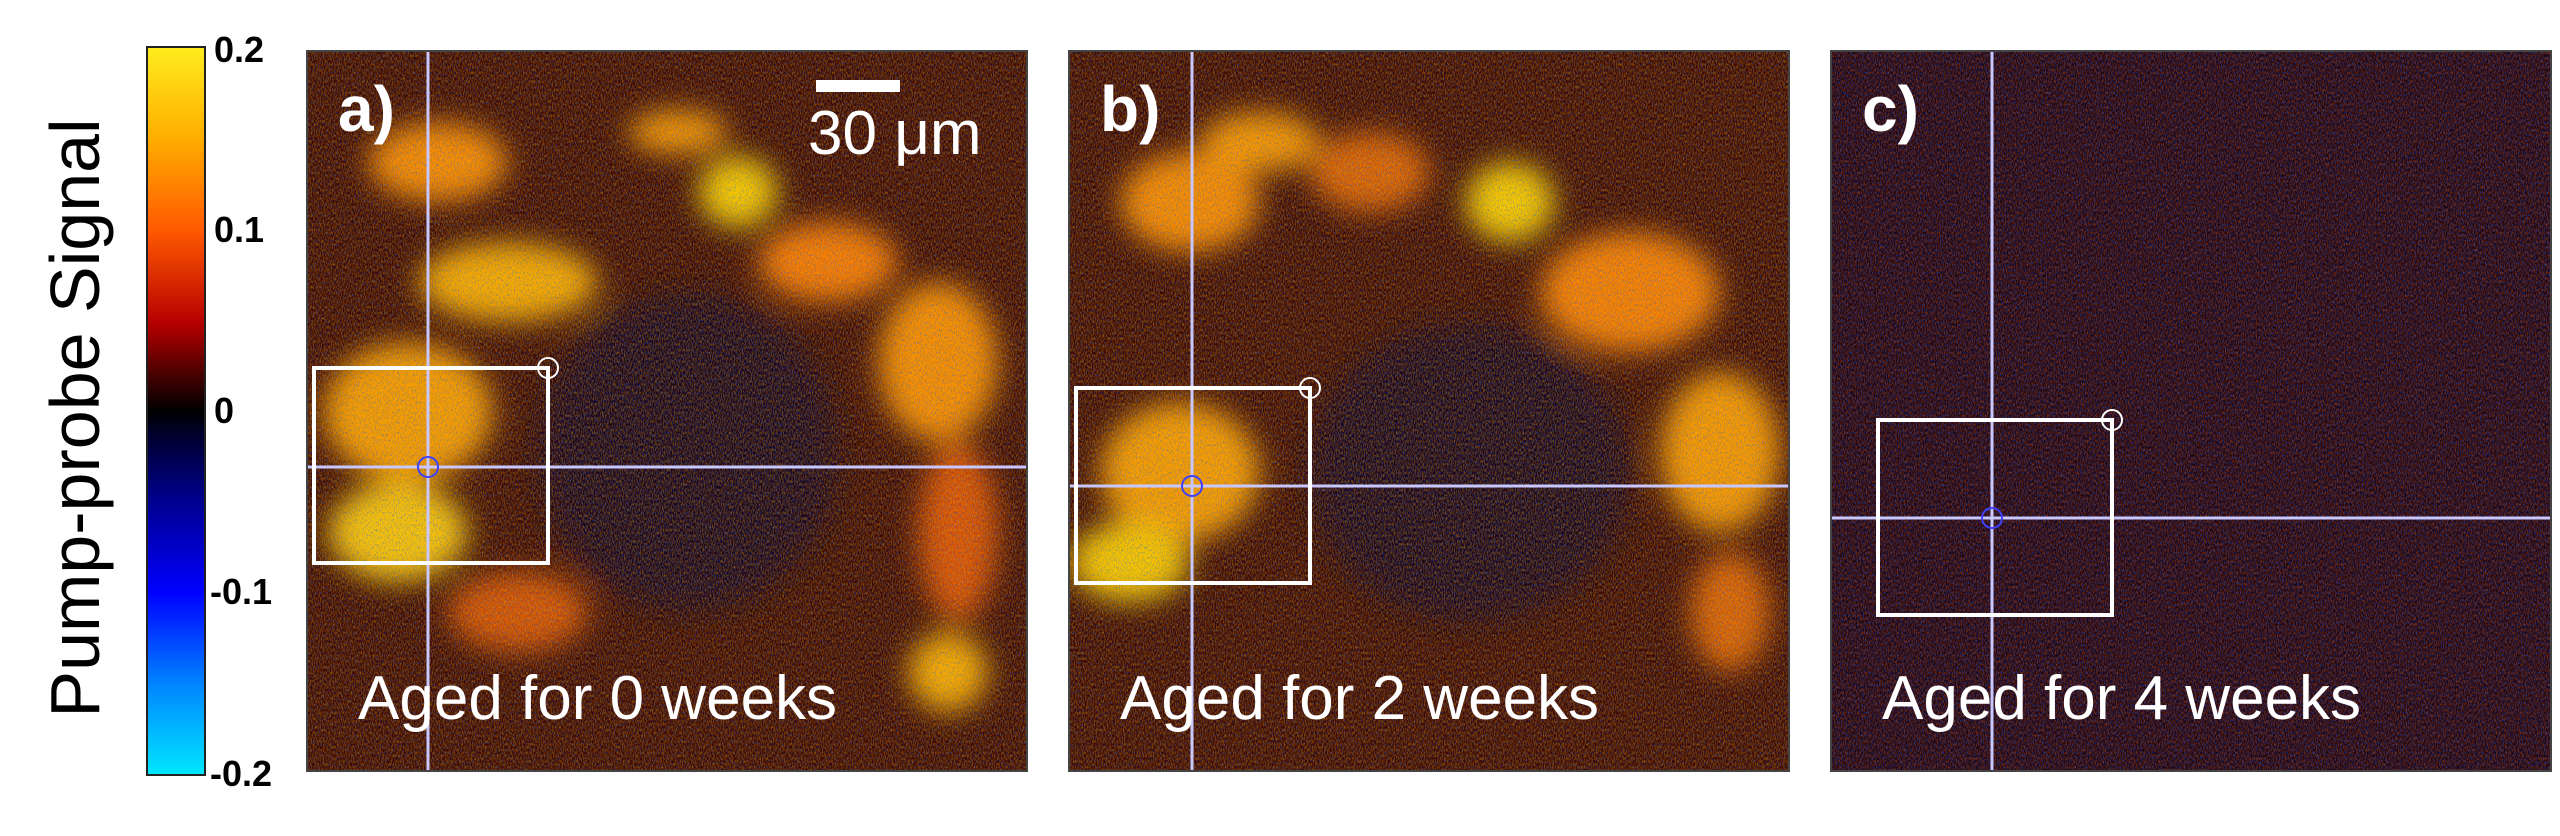  What do you see at coordinates (858, 86) in the screenshot?
I see `scale-bar` at bounding box center [858, 86].